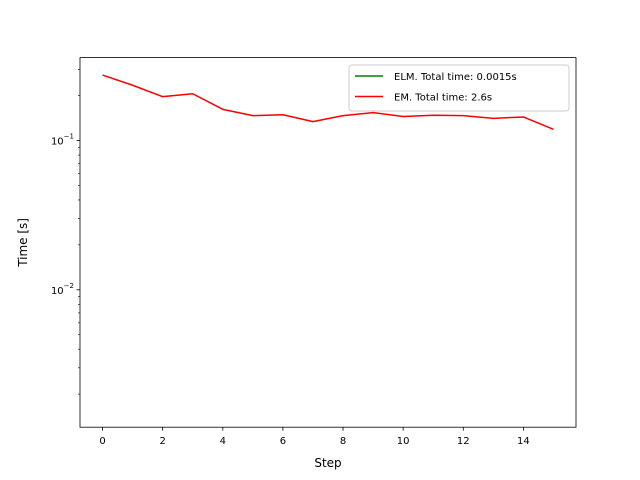 Image resolution: width=640 pixels, height=480 pixels. Describe the element at coordinates (162, 441) in the screenshot. I see `x-tick-label: 2` at that location.